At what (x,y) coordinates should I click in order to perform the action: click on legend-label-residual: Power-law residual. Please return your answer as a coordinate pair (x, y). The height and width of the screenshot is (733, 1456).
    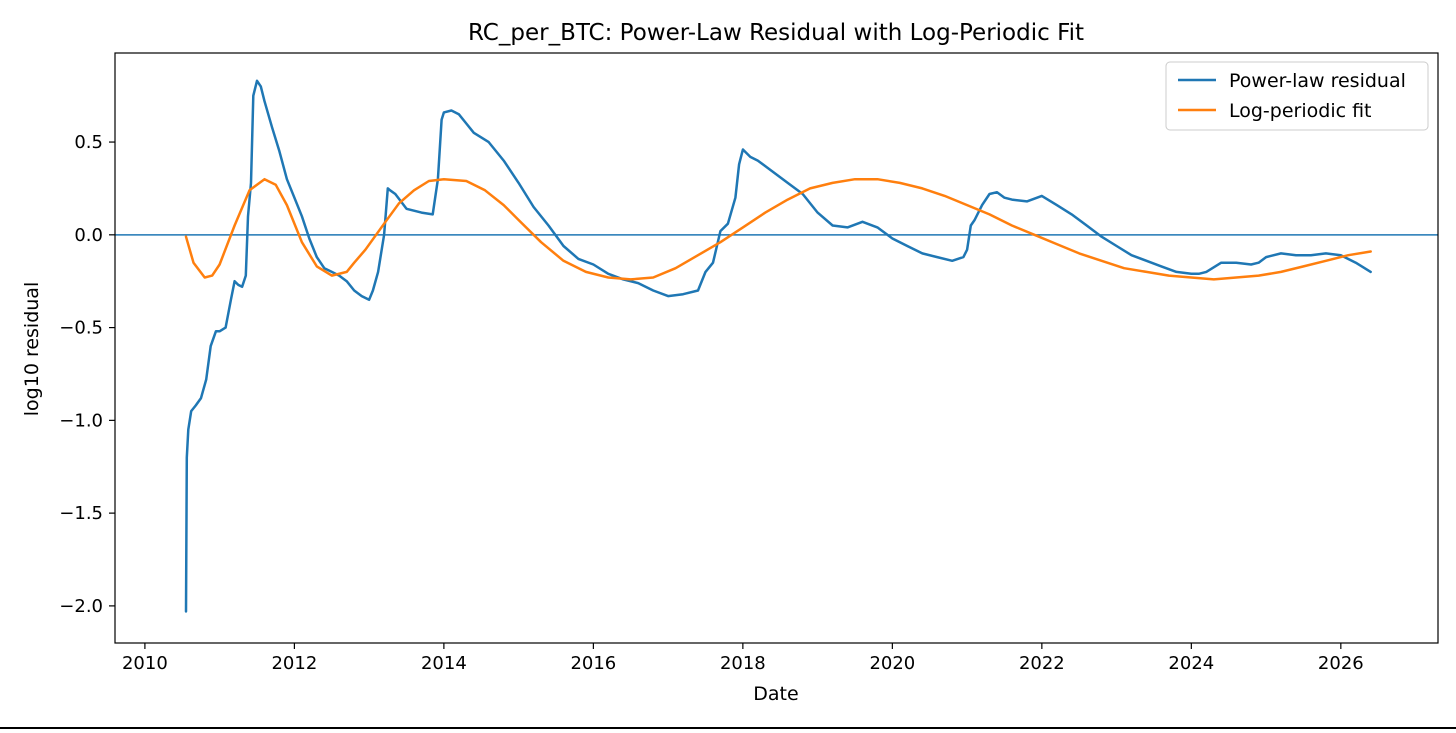
    Looking at the image, I should click on (1317, 81).